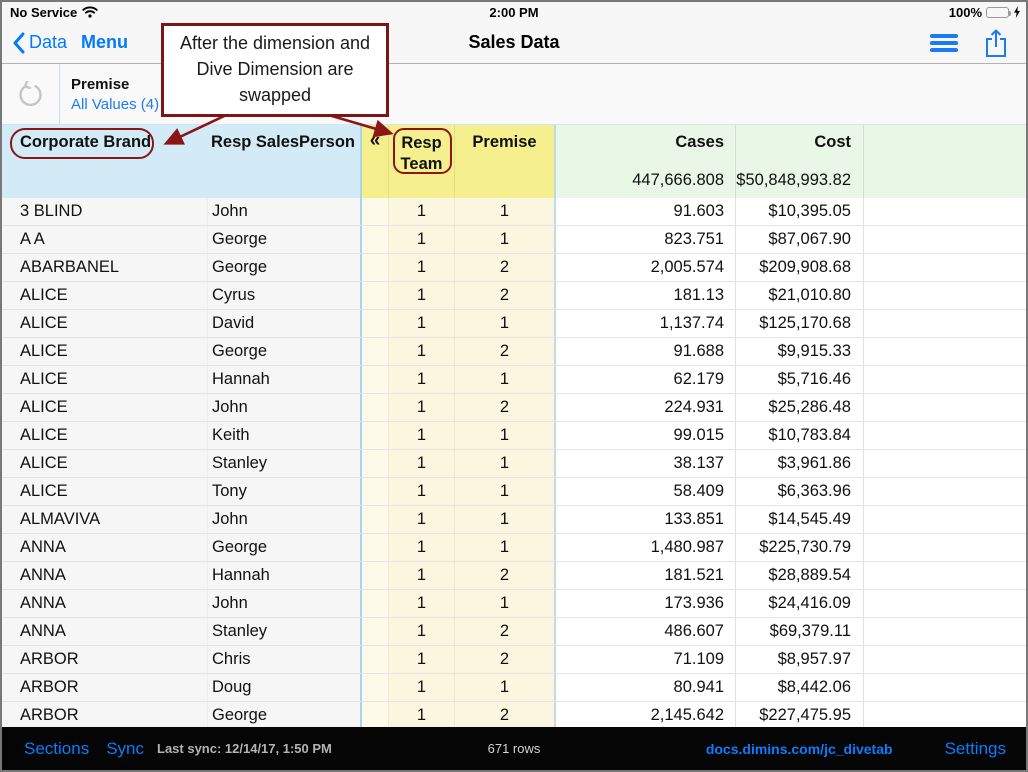 This screenshot has width=1028, height=772. I want to click on table-row: ANNA John 1 1 173.936 $24,416.09, so click(514, 604).